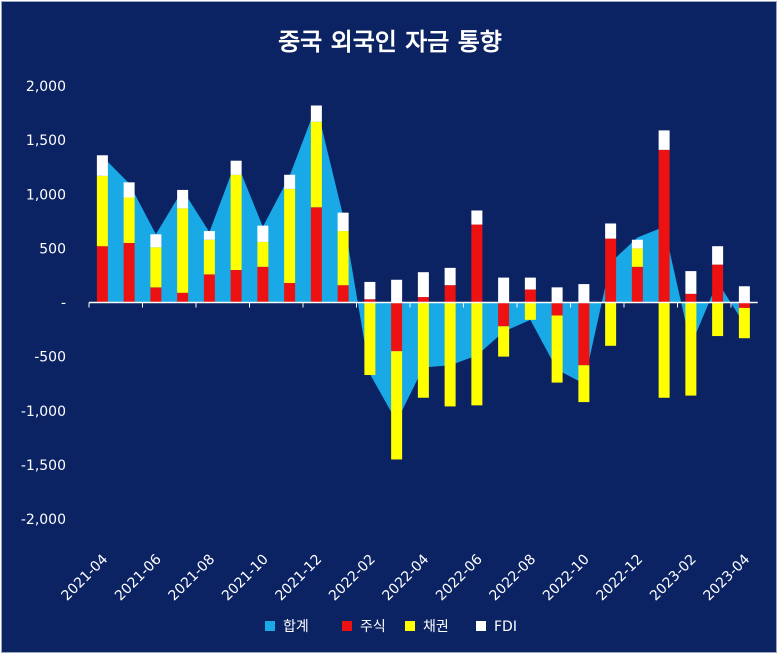 The height and width of the screenshot is (656, 780). What do you see at coordinates (530, 311) in the screenshot?
I see `bar-채권-2022-08` at bounding box center [530, 311].